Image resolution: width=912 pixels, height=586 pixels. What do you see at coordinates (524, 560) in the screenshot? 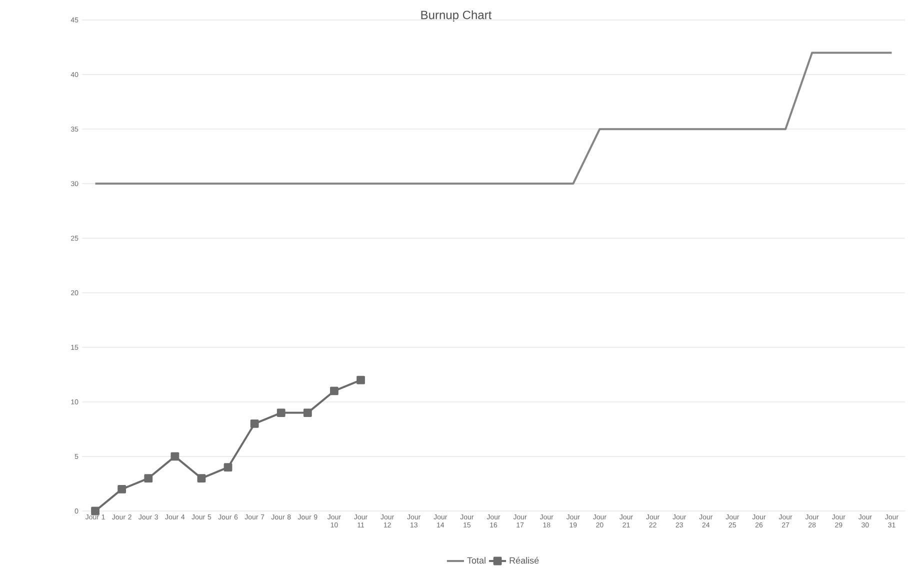
I see `legend-label: Réalisé` at bounding box center [524, 560].